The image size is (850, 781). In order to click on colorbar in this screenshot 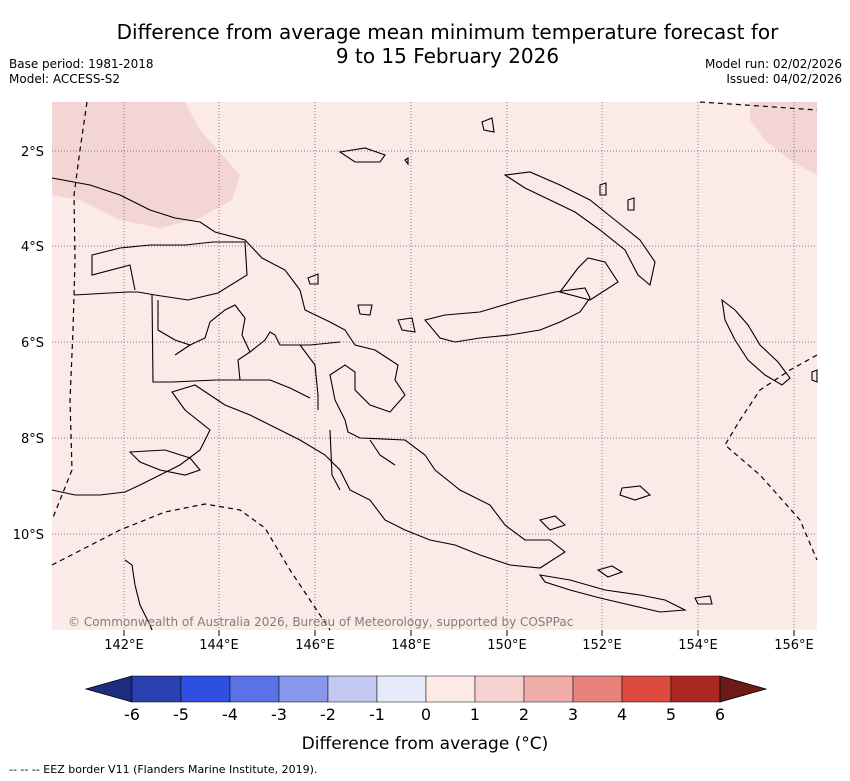, I will do `click(426, 689)`.